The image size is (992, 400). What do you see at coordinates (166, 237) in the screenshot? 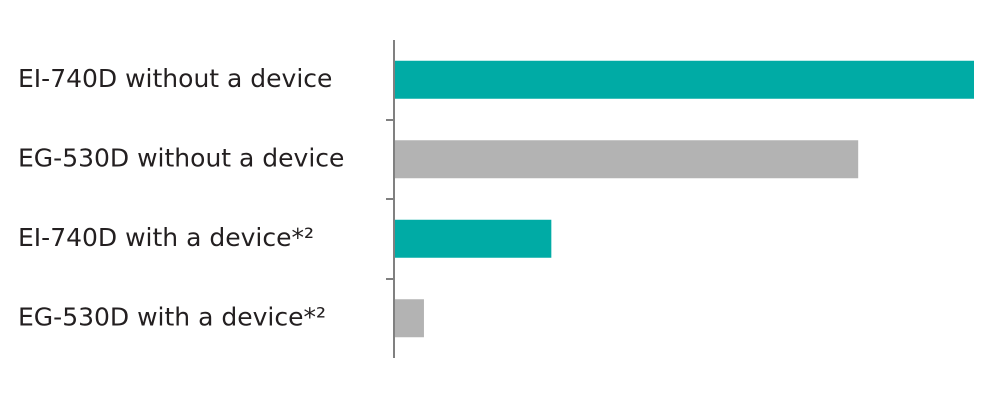
I see `category-label: EI-740D with a device*²` at bounding box center [166, 237].